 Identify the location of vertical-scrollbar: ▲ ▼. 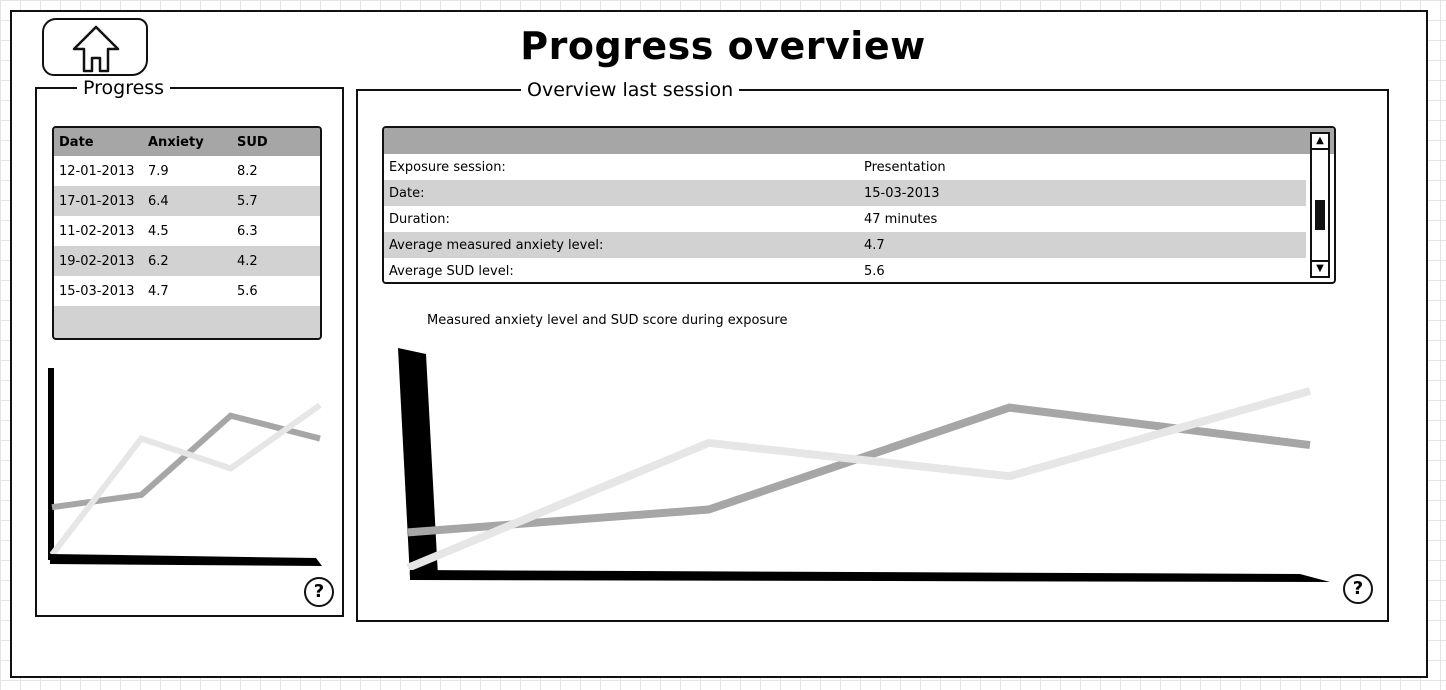
(1320, 205).